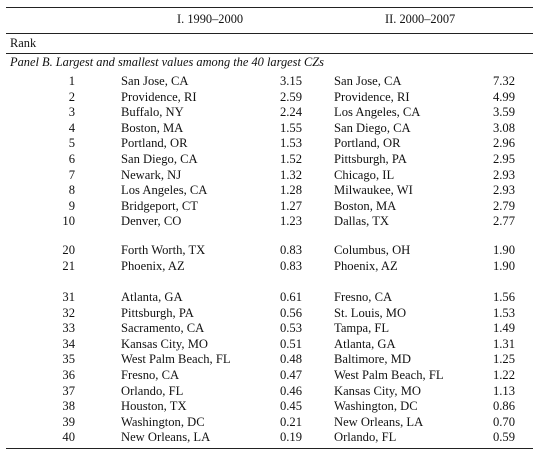  I want to click on value-2000-2007: 1.13, so click(503, 390).